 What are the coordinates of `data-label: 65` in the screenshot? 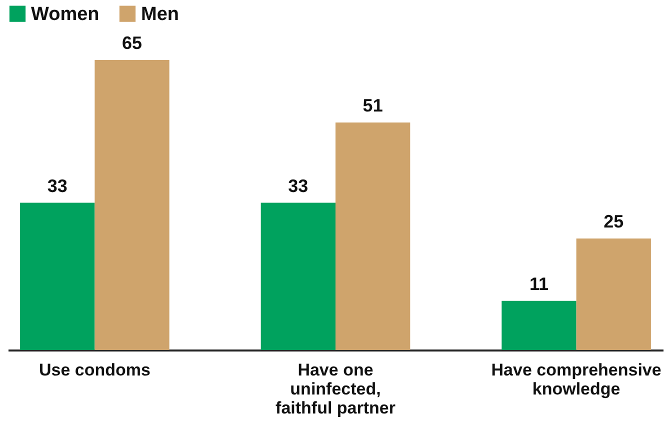 It's located at (132, 43).